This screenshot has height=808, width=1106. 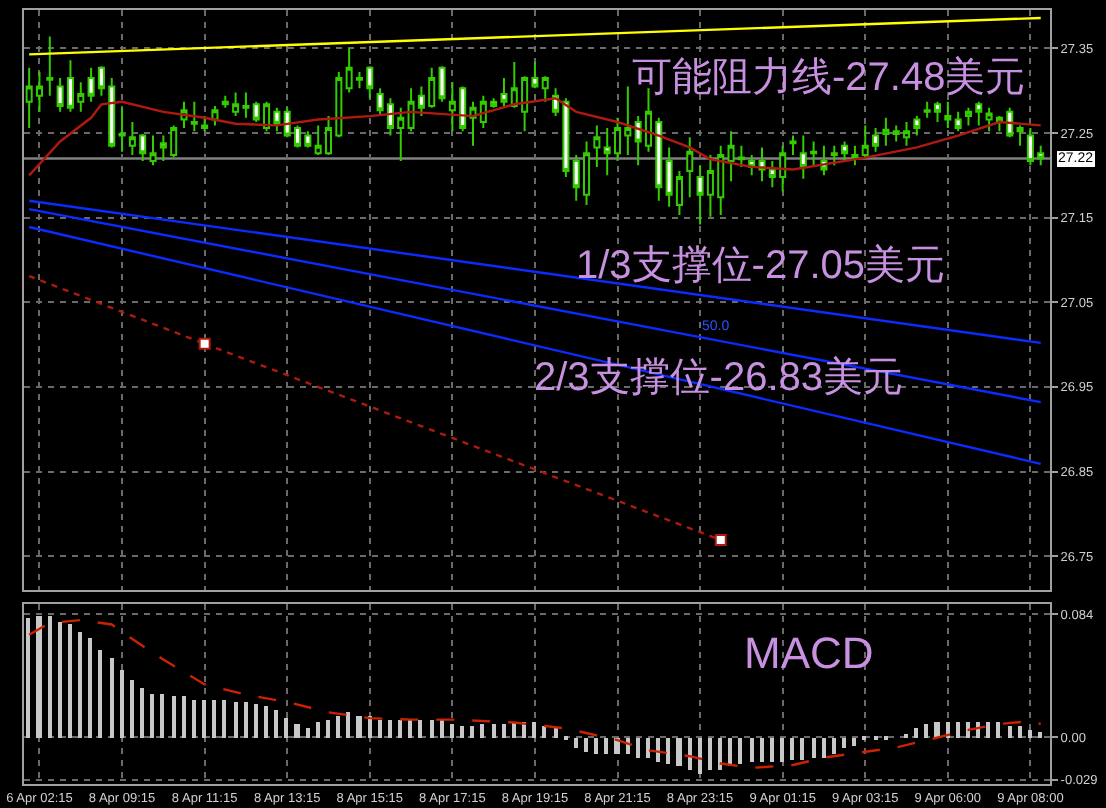 I want to click on annotation: 可能阻力线-27.48美元, so click(x=829, y=77).